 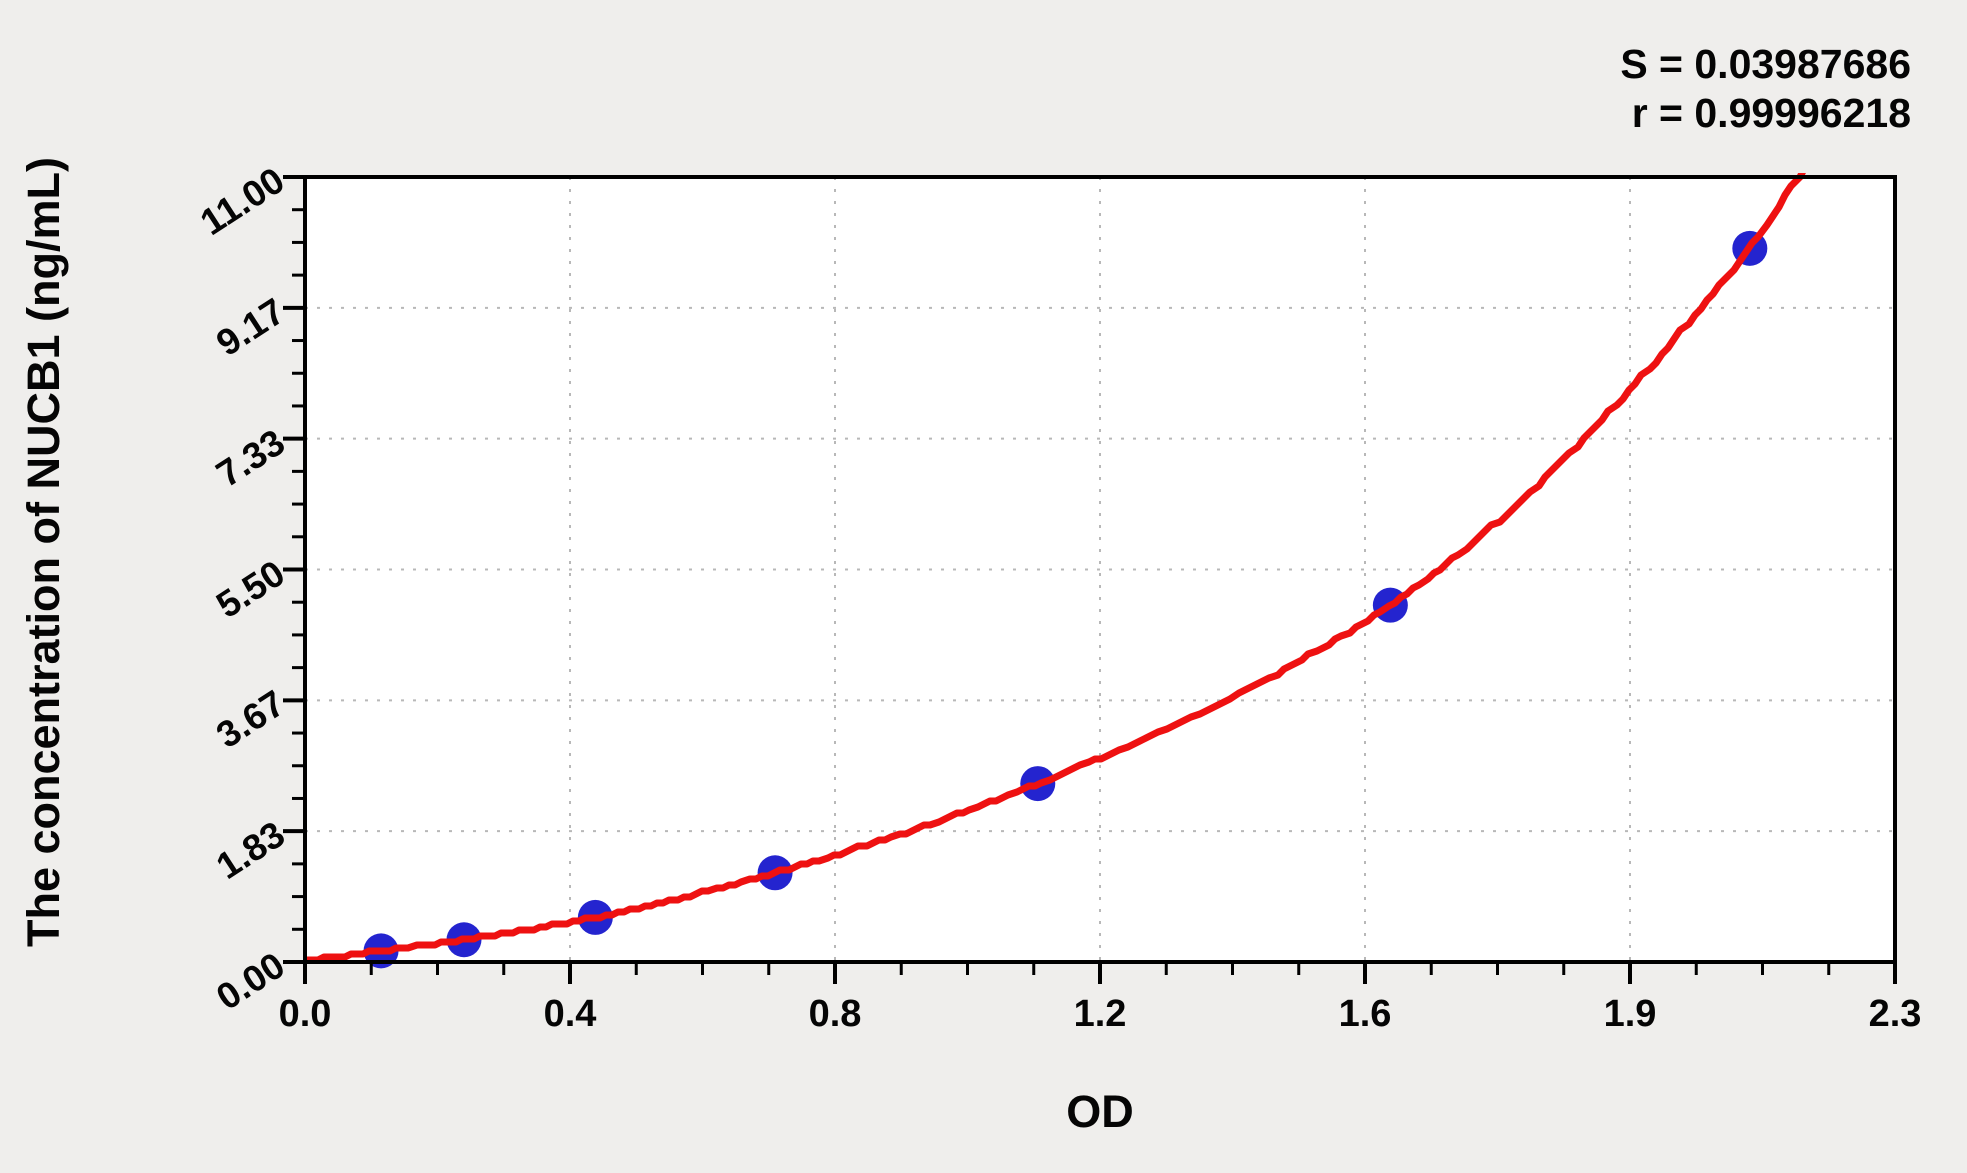 What do you see at coordinates (43, 552) in the screenshot?
I see `y-axis-title: The concentration of NUCB1 (ng/mL)` at bounding box center [43, 552].